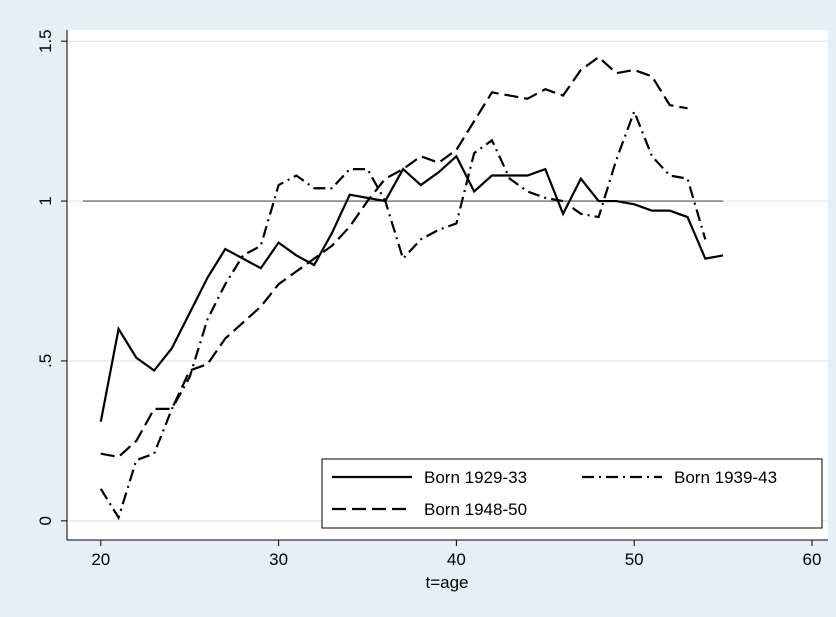 This screenshot has height=617, width=836. I want to click on y-tick-label: 1.5, so click(45, 41).